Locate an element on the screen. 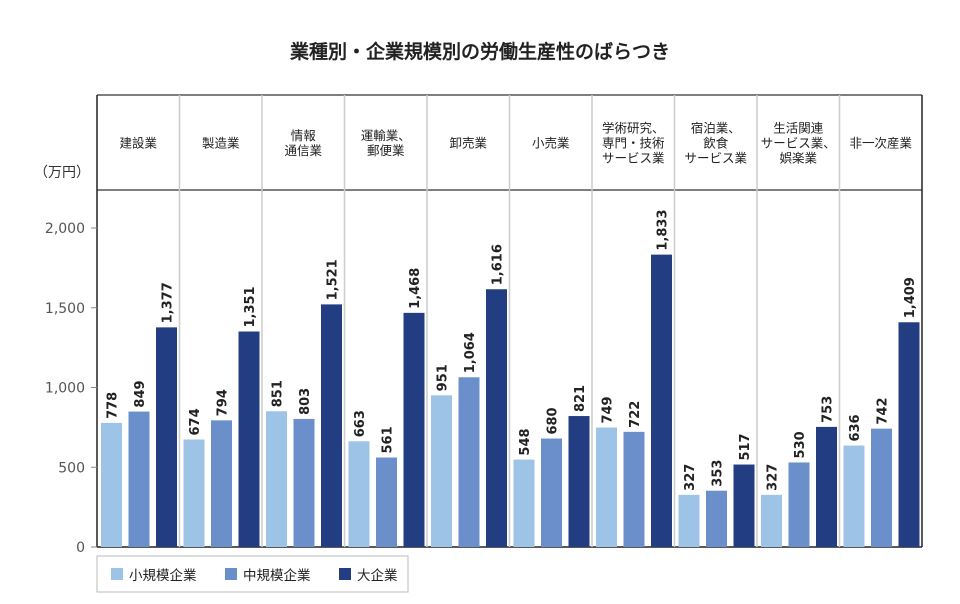 The height and width of the screenshot is (604, 960). y-tick-label: 500 is located at coordinates (71, 468).